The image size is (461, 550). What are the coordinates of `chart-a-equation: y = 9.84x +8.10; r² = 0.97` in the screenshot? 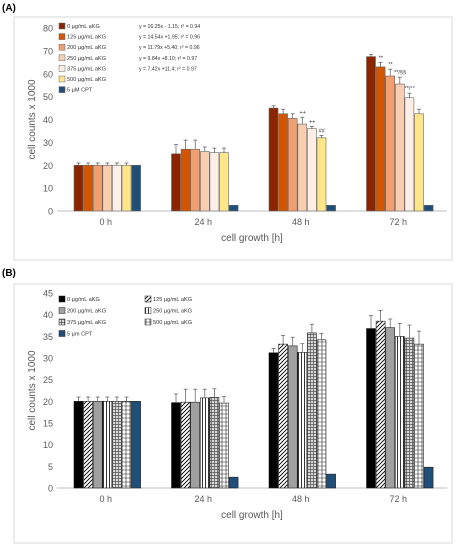 It's located at (168, 59).